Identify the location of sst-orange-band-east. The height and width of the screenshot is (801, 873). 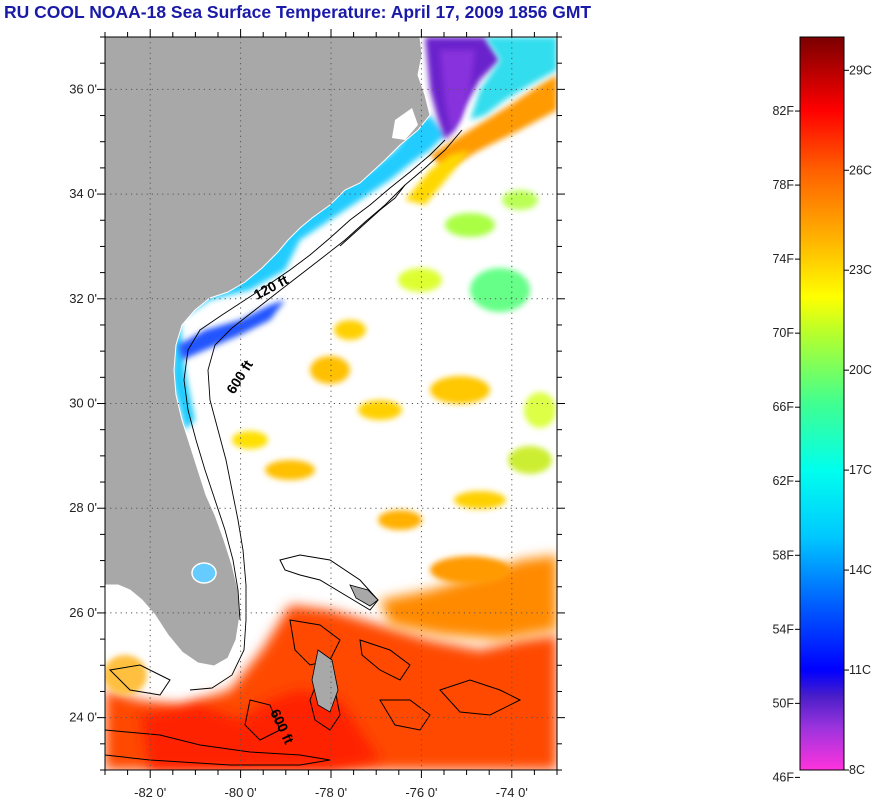
(468, 597).